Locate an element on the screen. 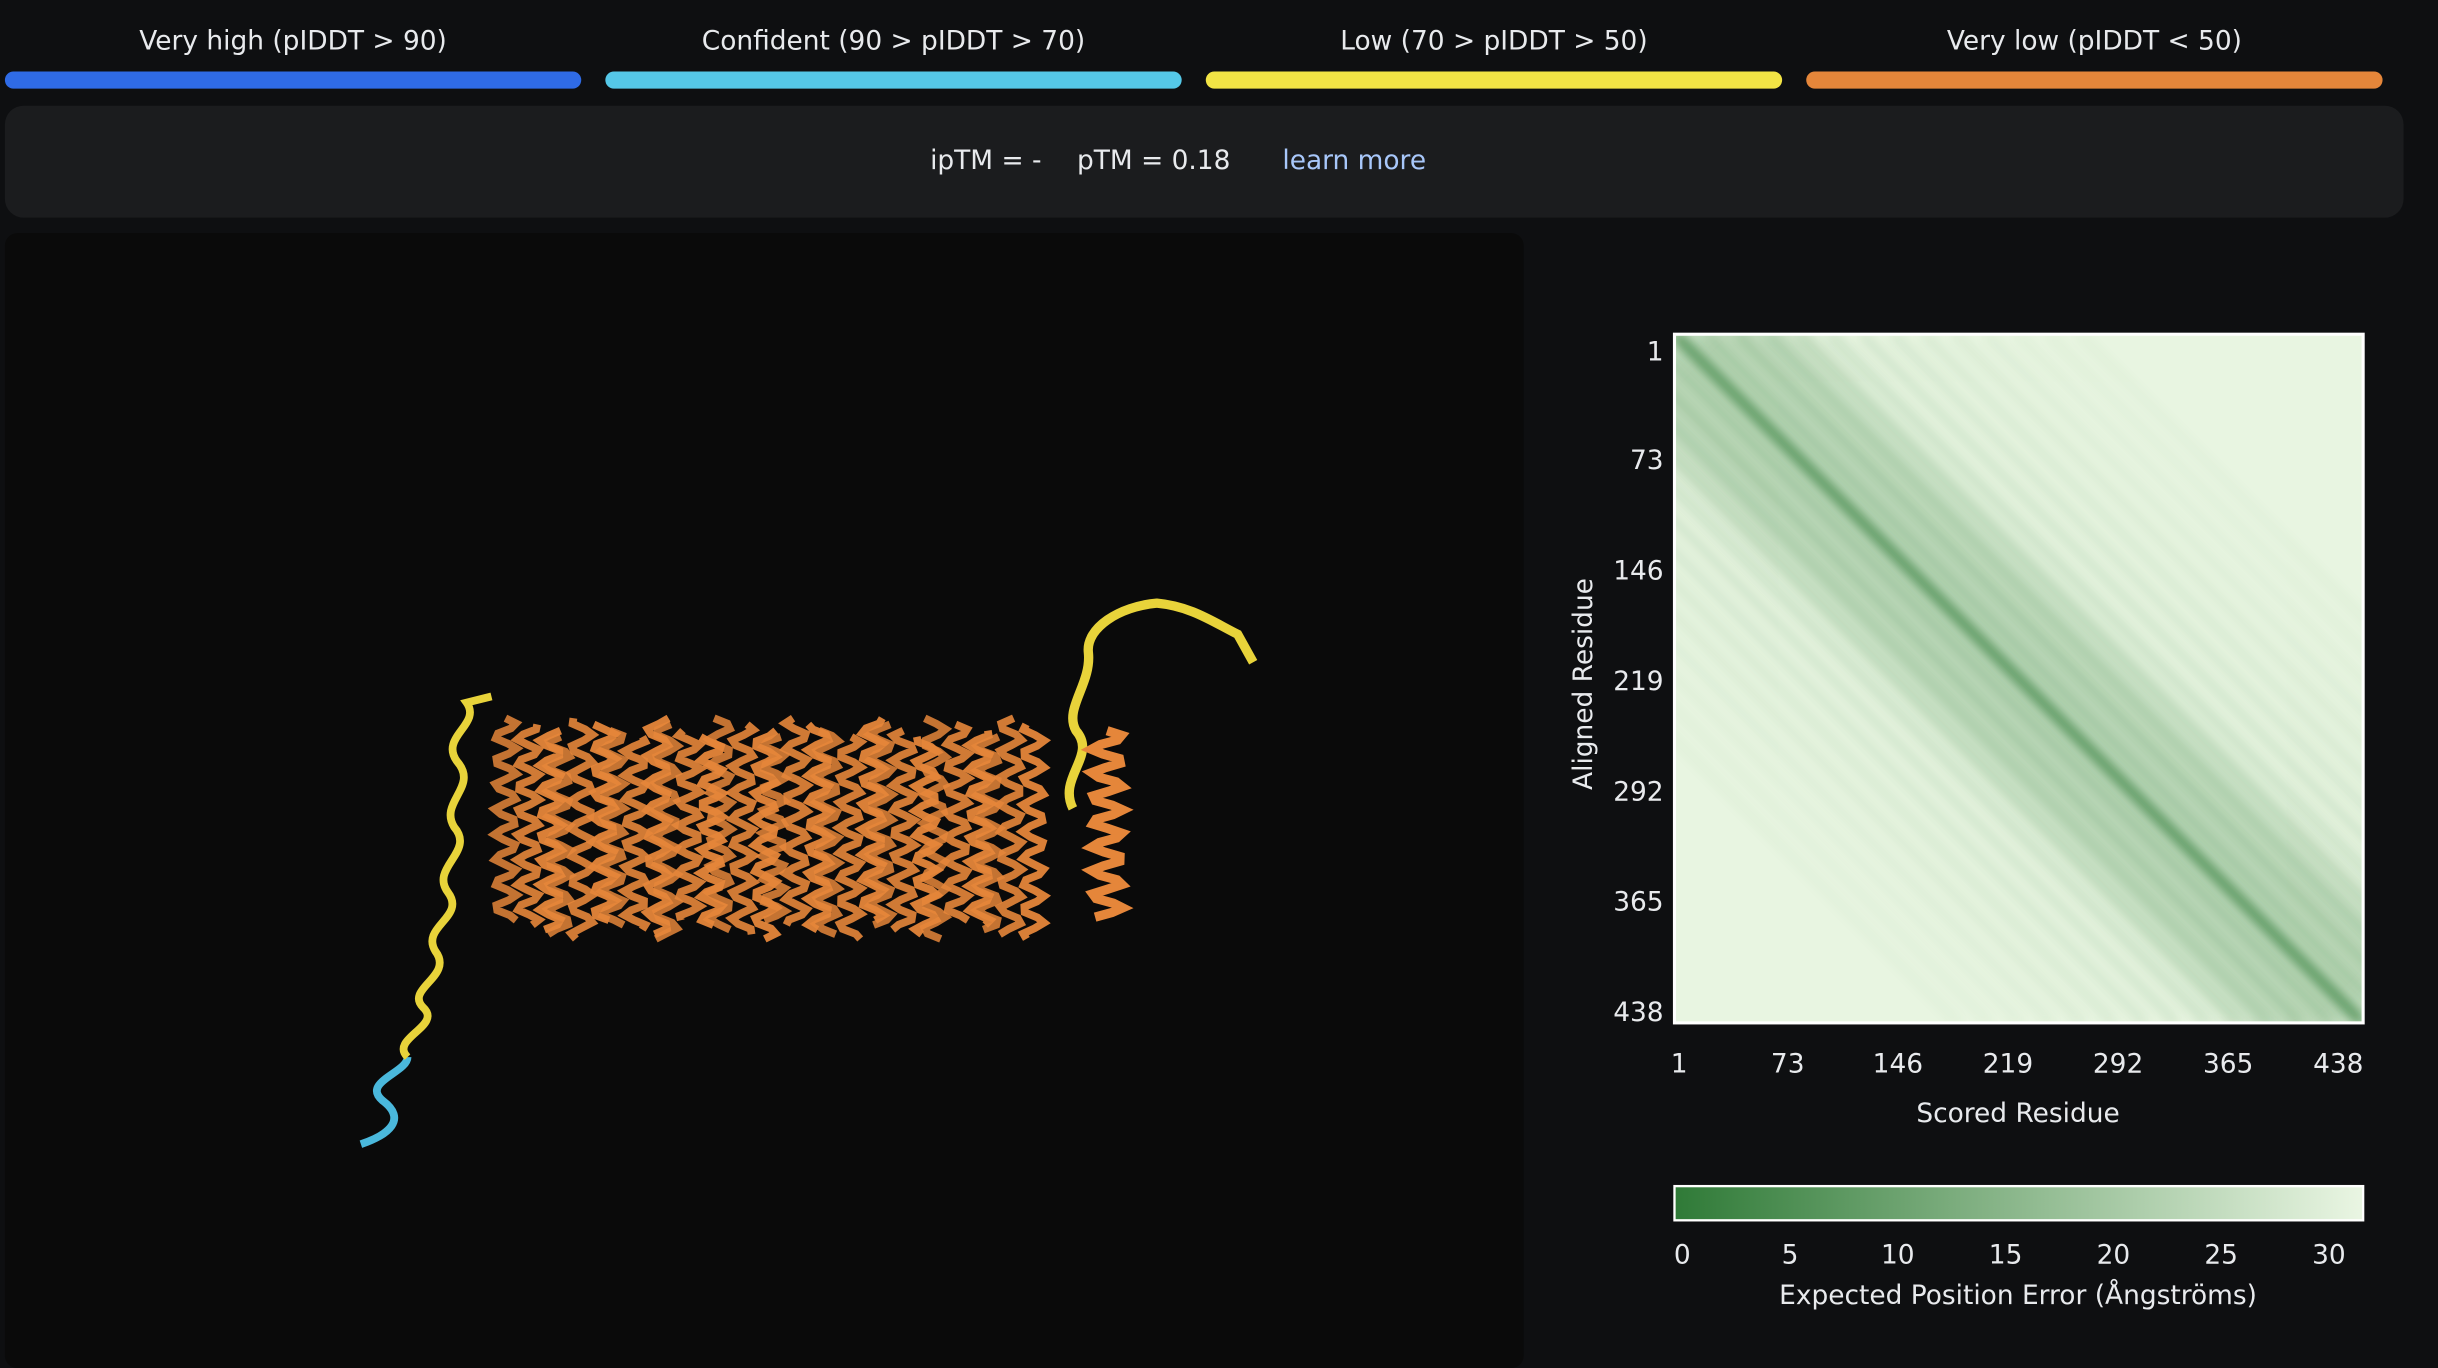 This screenshot has height=1368, width=2438. y-tick-label: 438 is located at coordinates (1638, 1012).